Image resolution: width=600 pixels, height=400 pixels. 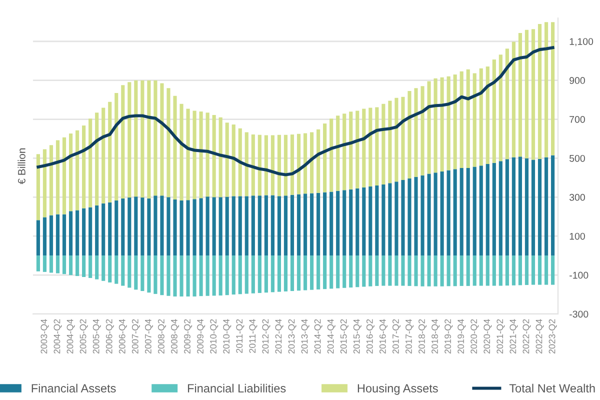 What do you see at coordinates (240, 336) in the screenshot?
I see `x-tick-label: 2011-Q2` at bounding box center [240, 336].